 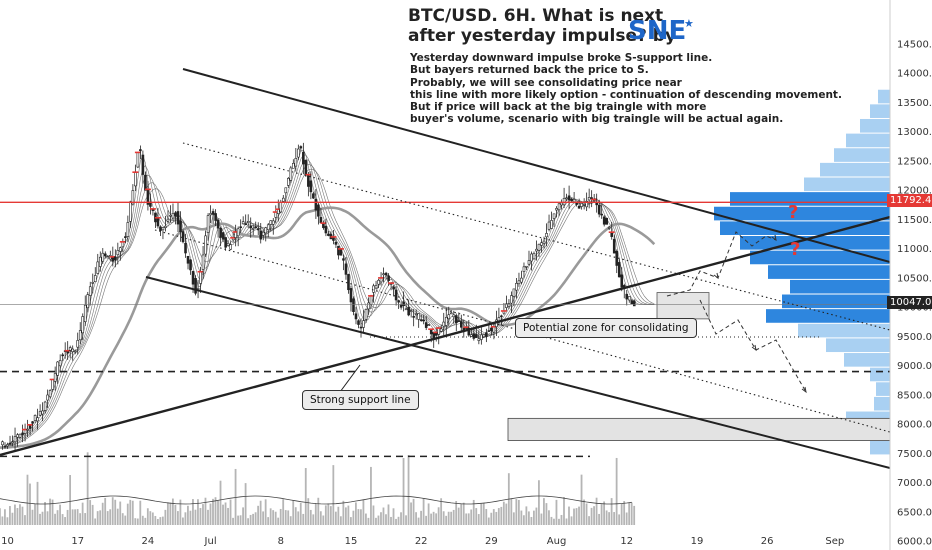 What do you see at coordinates (316, 500) in the screenshot?
I see `volume-average-line` at bounding box center [316, 500].